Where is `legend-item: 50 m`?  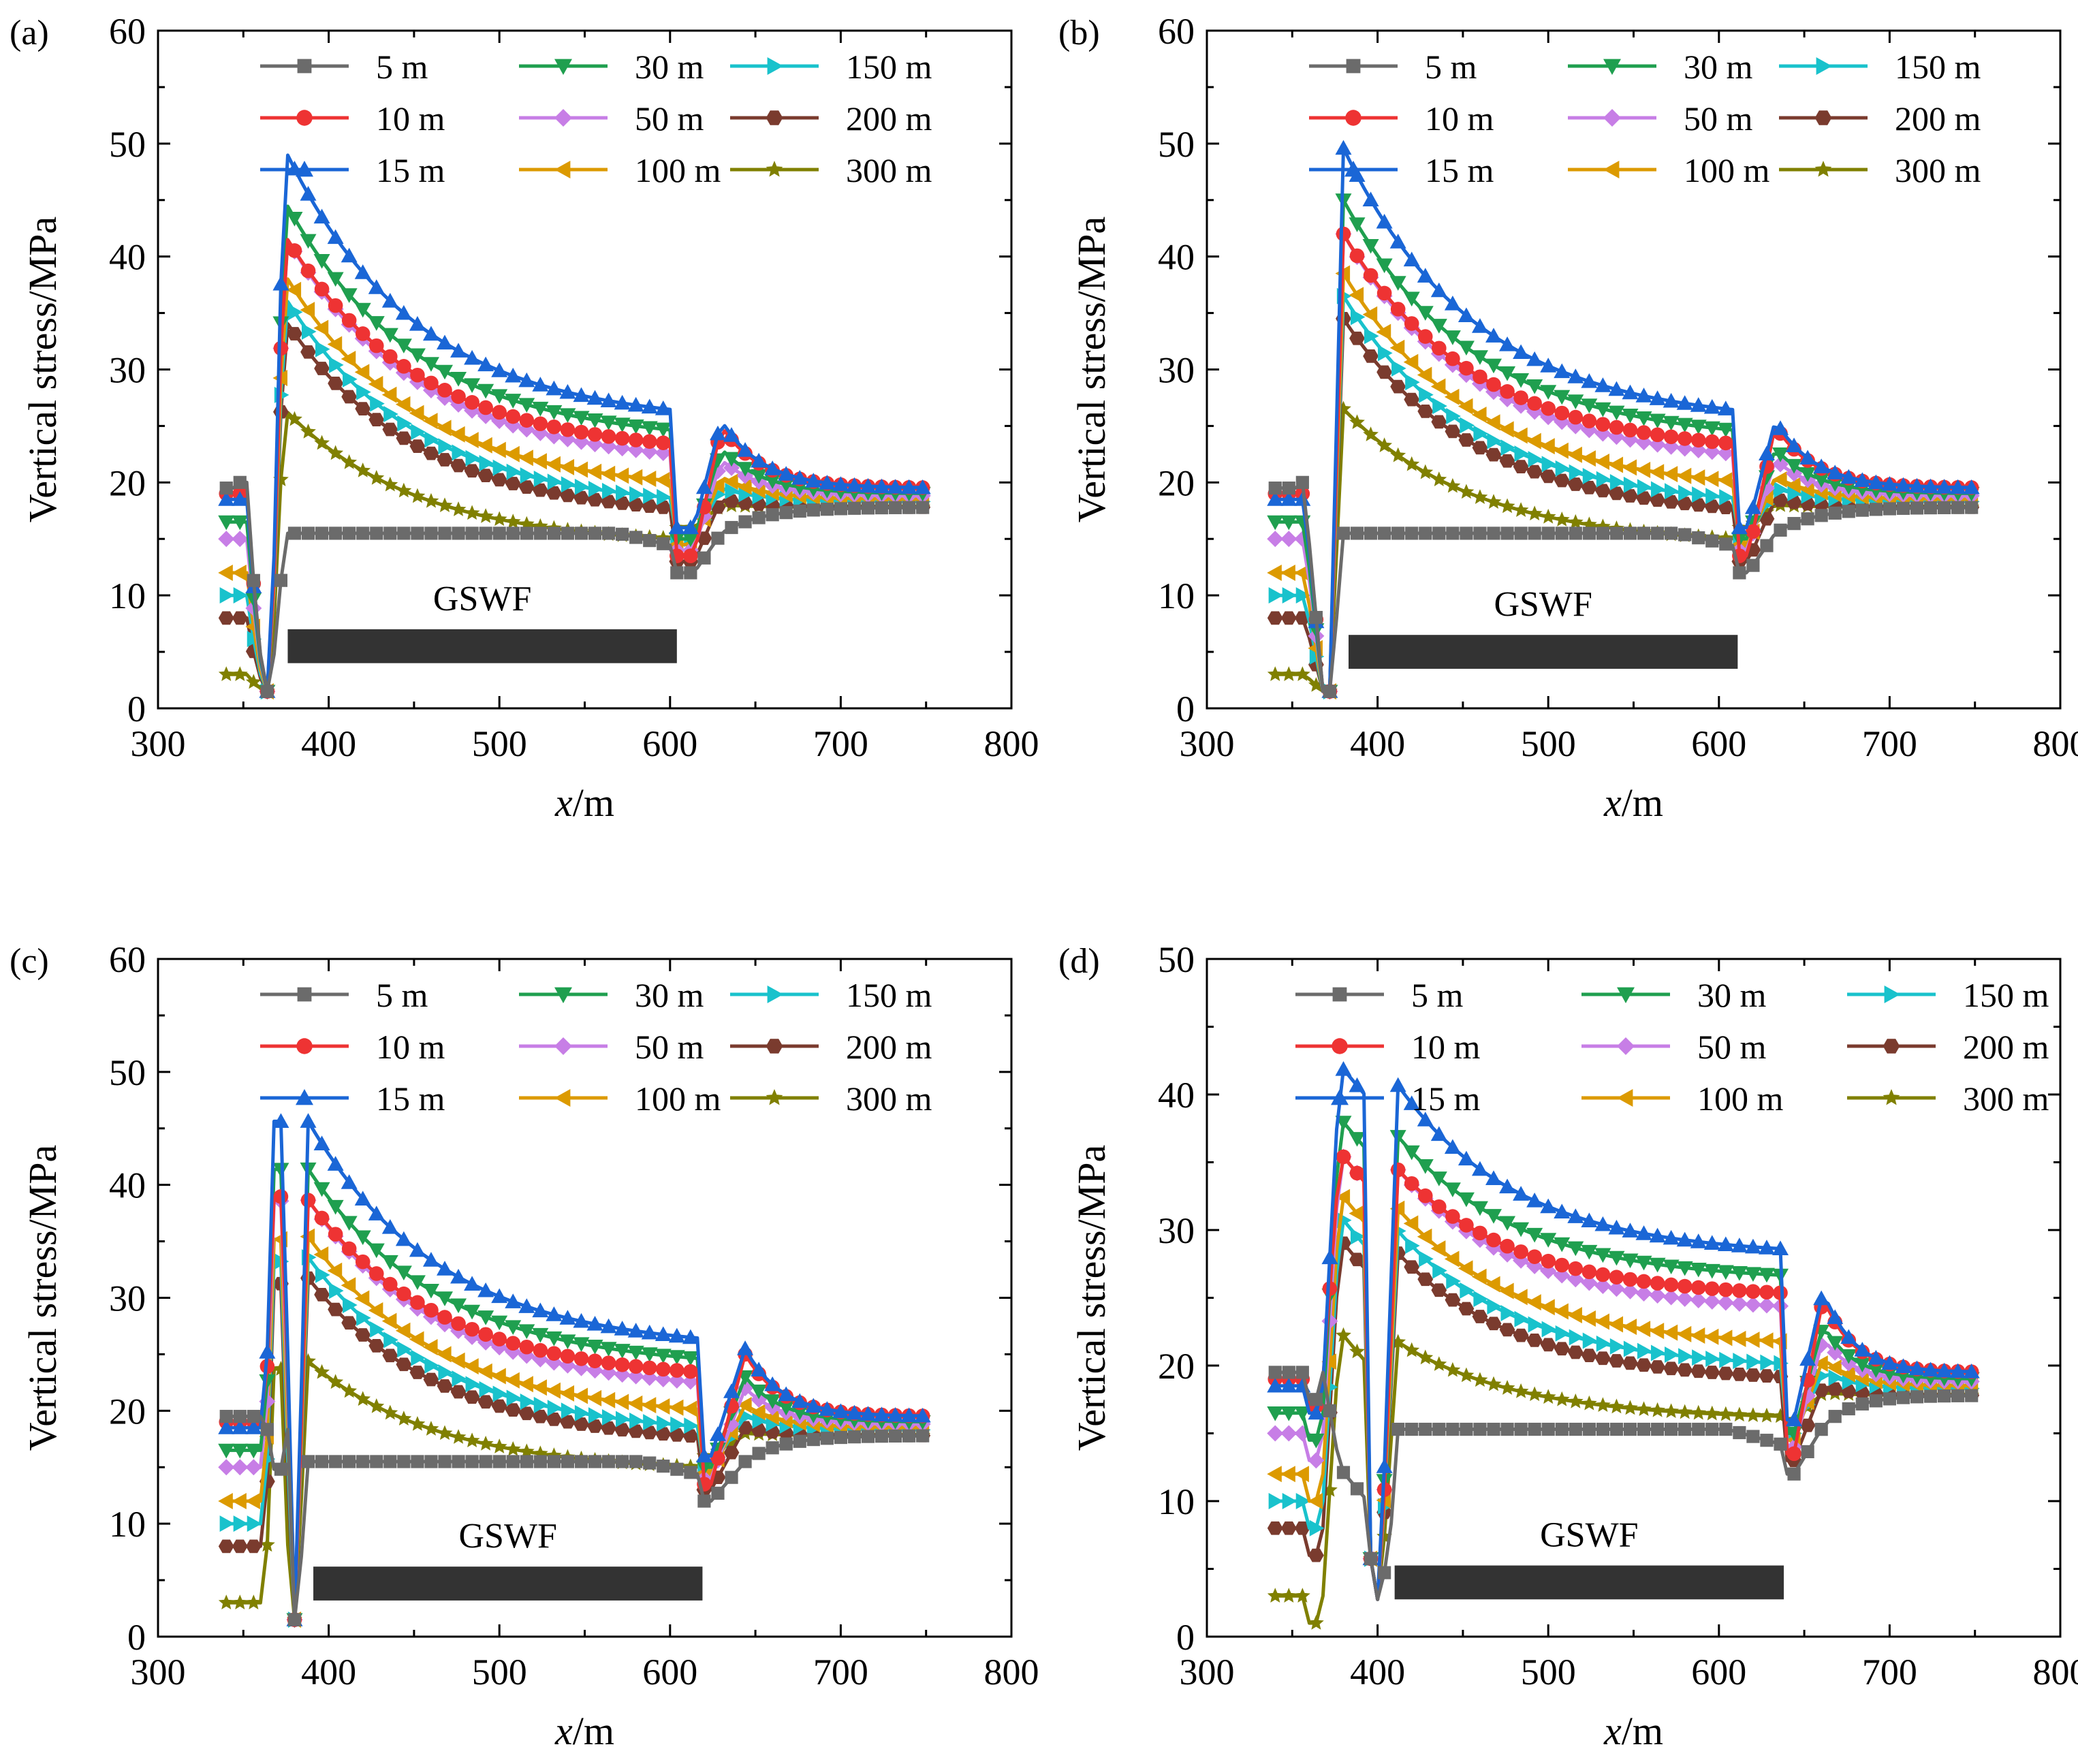 legend-item: 50 m is located at coordinates (1660, 118).